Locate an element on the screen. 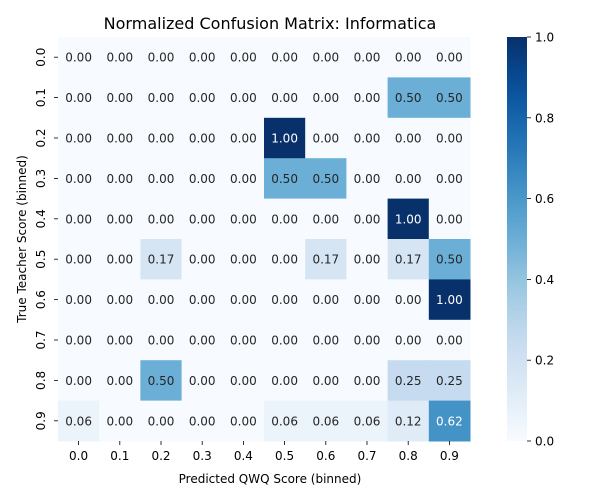 The width and height of the screenshot is (600, 500). cell-value-label-2-0: 0.00 is located at coordinates (78, 139).